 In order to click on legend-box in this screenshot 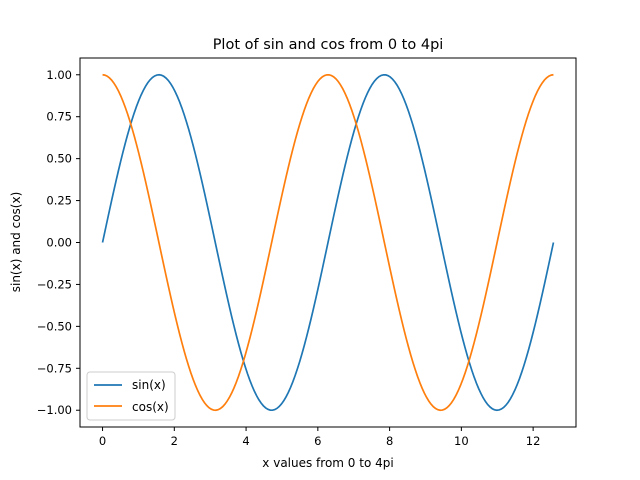, I will do `click(131, 396)`.